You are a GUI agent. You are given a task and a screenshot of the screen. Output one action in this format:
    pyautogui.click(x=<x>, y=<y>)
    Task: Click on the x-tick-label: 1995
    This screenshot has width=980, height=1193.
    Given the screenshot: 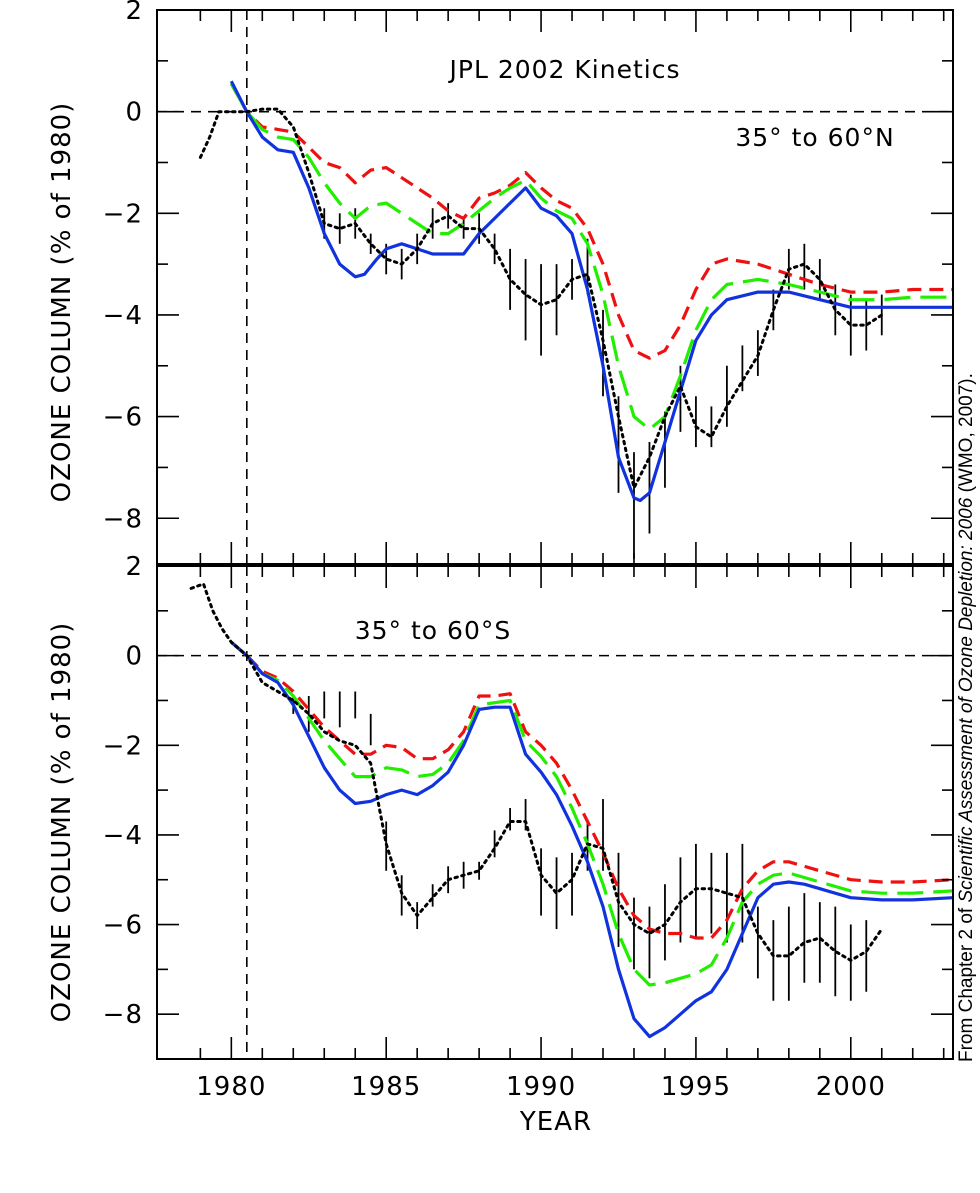 What is the action you would take?
    pyautogui.click(x=696, y=1087)
    